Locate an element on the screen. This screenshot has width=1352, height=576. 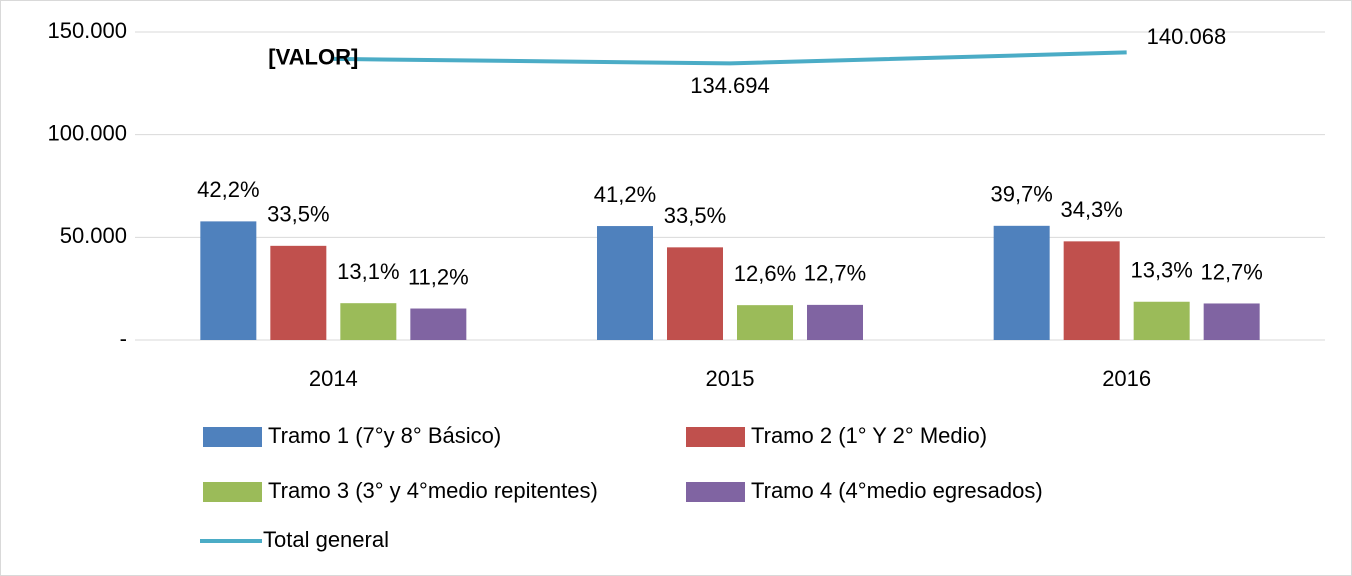
data-label: 11,2% is located at coordinates (438, 276).